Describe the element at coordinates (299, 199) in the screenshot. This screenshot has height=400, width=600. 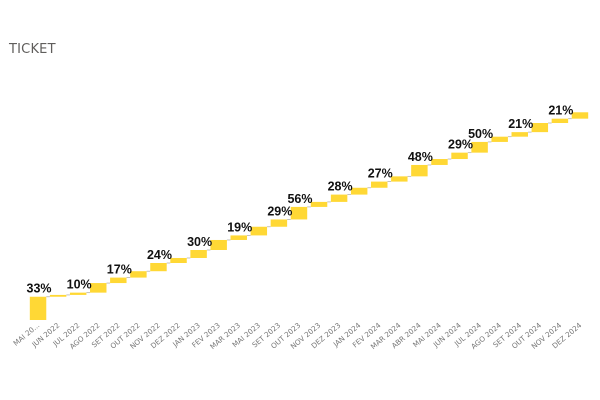
I see `data-label: 56%` at that location.